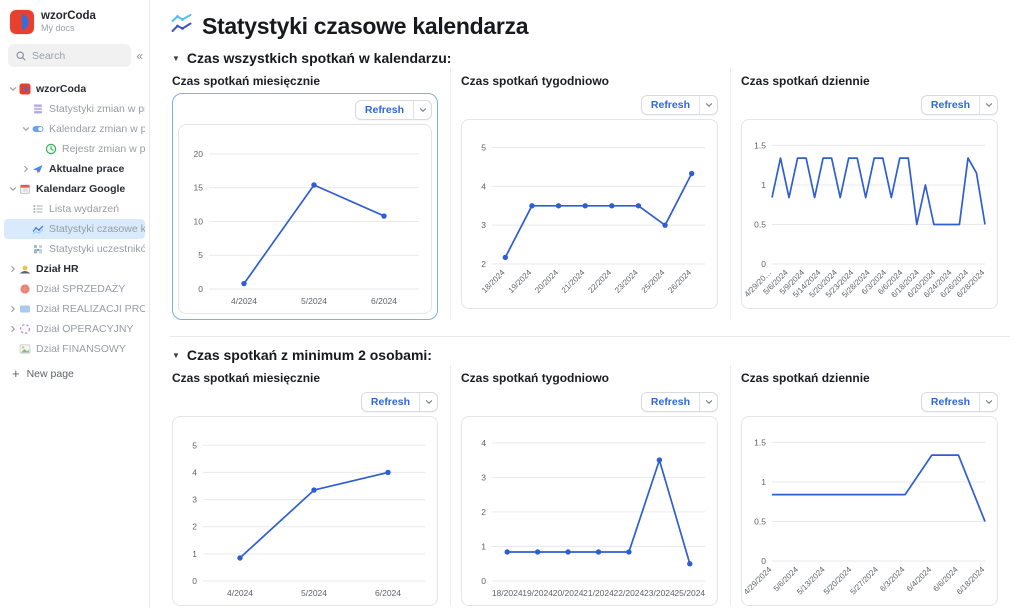 The height and width of the screenshot is (608, 1024). Describe the element at coordinates (590, 336) in the screenshot. I see `section-divider` at that location.